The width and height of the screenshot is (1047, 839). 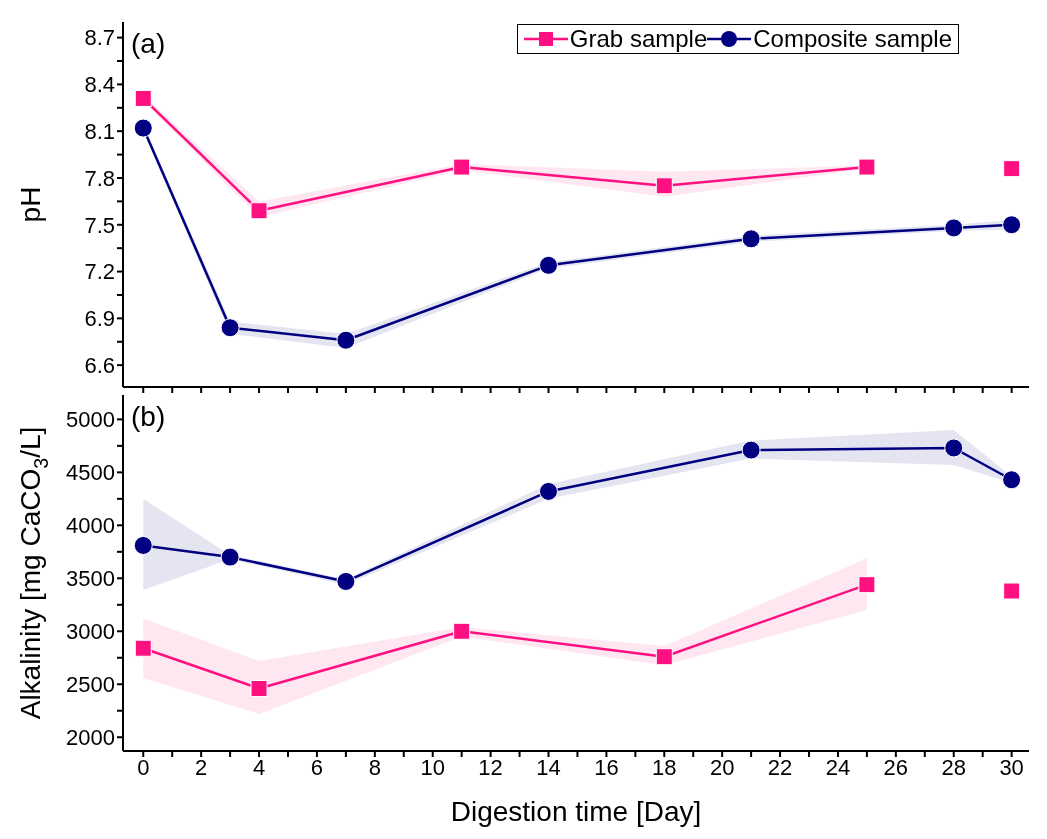 I want to click on y-tick-label: 5000, so click(x=90, y=420).